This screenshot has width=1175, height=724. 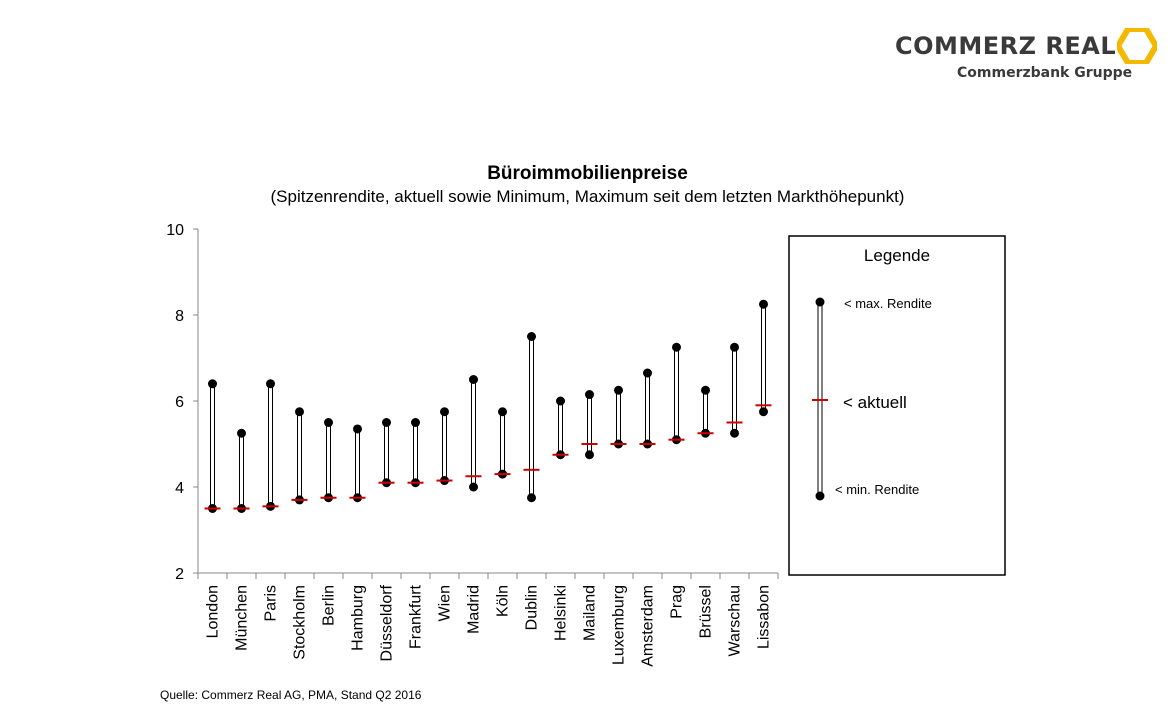 What do you see at coordinates (561, 613) in the screenshot?
I see `category-label: Helsinki` at bounding box center [561, 613].